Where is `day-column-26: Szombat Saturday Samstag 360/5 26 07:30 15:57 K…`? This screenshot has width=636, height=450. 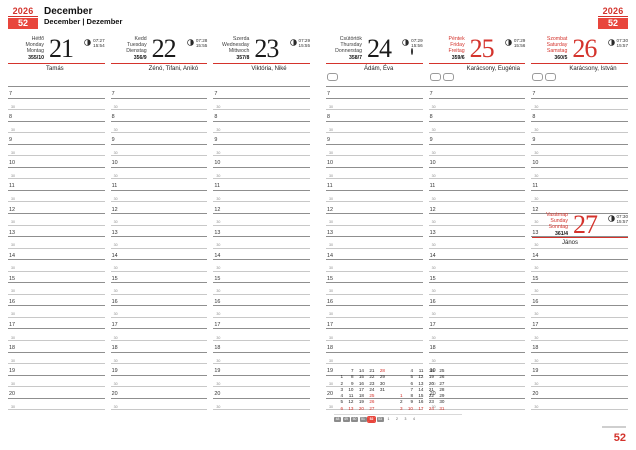 day-column-26: Szombat Saturday Samstag 360/5 26 07:30 15:57 K… is located at coordinates (580, 59).